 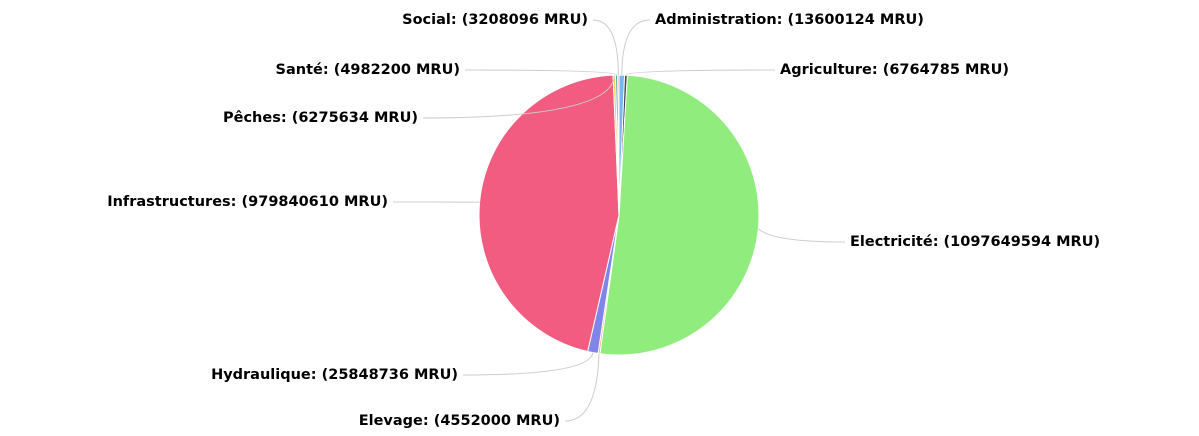 I want to click on data-label: Santé: (4982200 MRU), so click(x=368, y=70).